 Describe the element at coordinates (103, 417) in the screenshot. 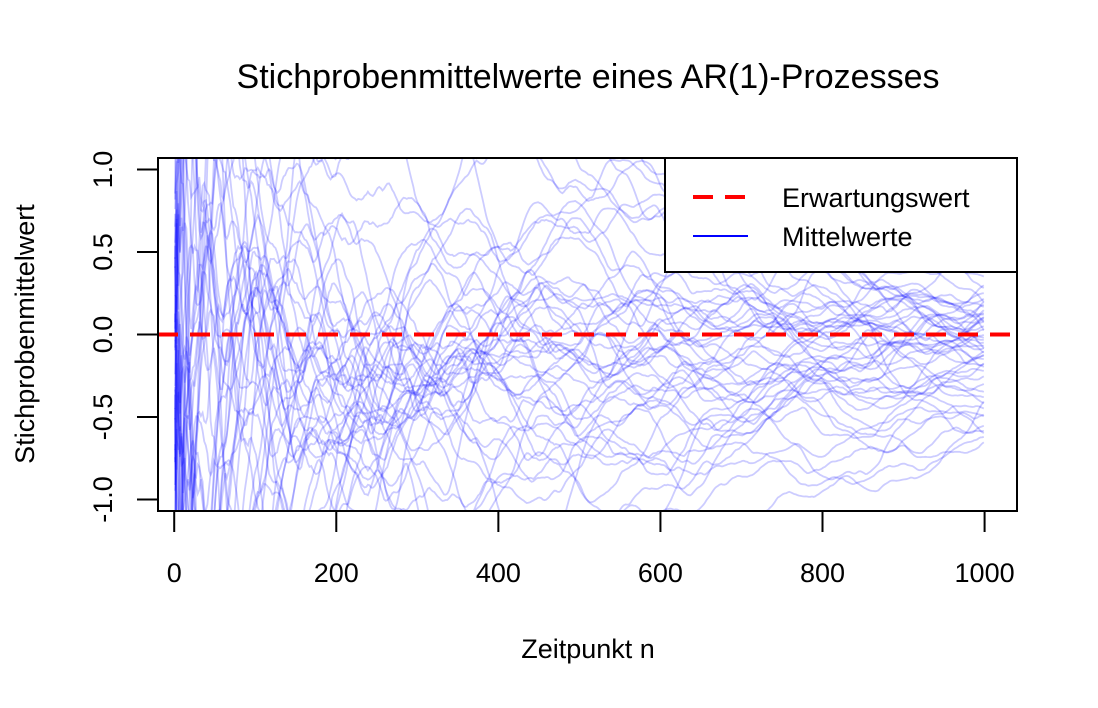

I see `y-tick-label: -0.5` at that location.